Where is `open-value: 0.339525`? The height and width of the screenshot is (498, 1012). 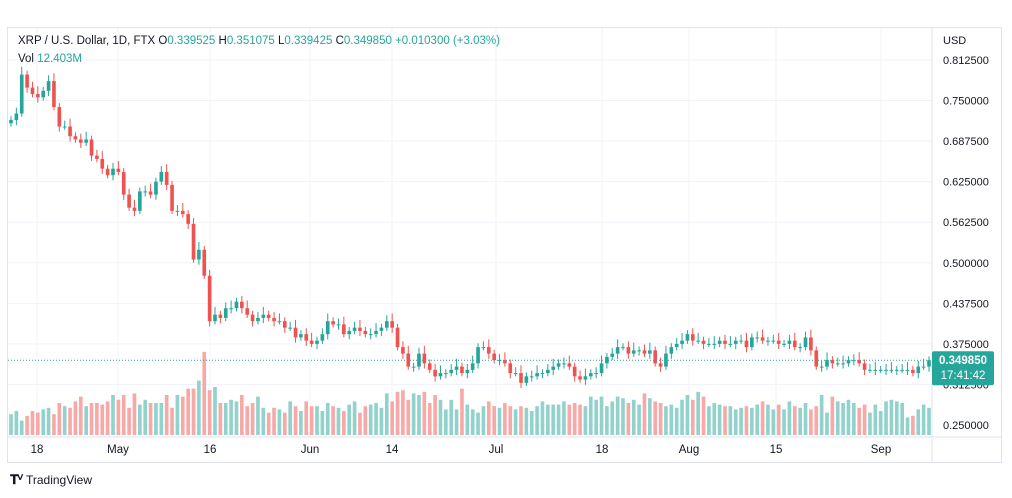
open-value: 0.339525 is located at coordinates (191, 41).